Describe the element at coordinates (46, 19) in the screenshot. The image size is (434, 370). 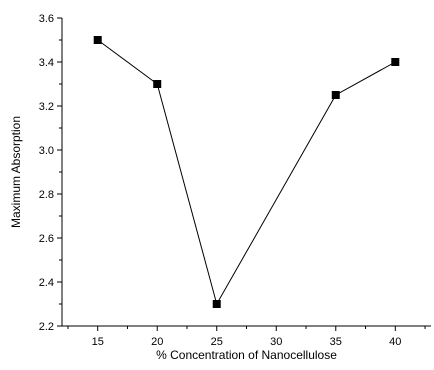
I see `y-tick-label: 3.6` at that location.